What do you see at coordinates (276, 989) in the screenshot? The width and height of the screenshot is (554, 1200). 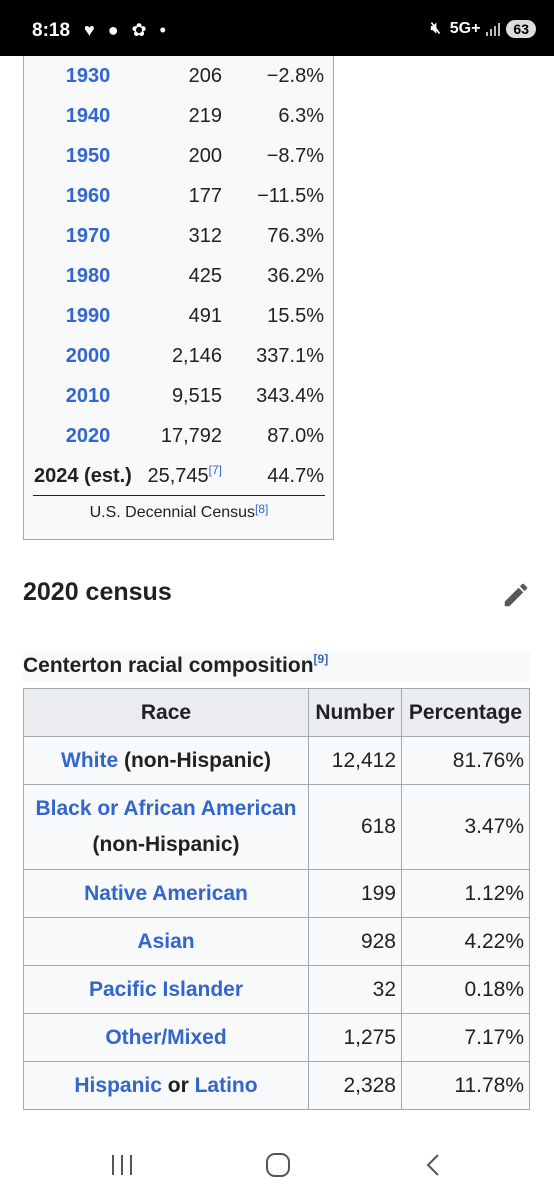 I see `table-row: Pacific Islander 32 0.18%` at bounding box center [276, 989].